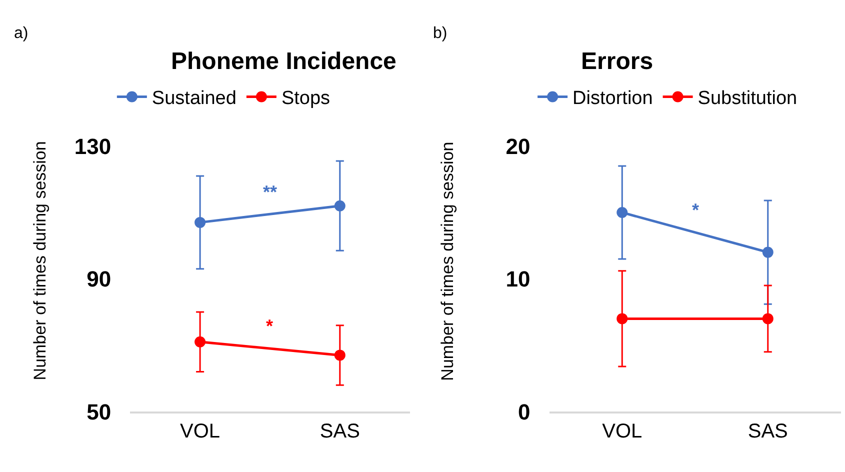 The width and height of the screenshot is (845, 472). Describe the element at coordinates (99, 411) in the screenshot. I see `y-tick-label: 50` at that location.